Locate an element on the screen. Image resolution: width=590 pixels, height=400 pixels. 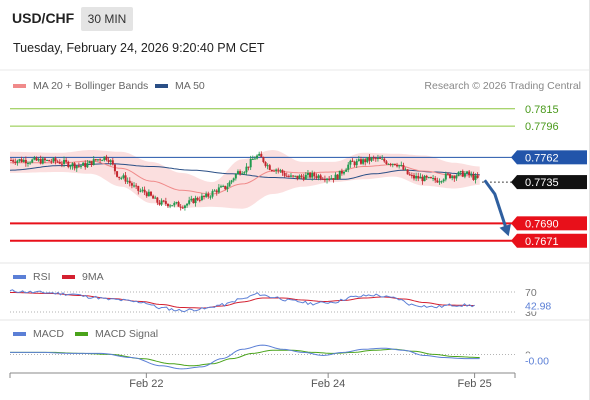
legend-macd-signal-swatch is located at coordinates (81, 334).